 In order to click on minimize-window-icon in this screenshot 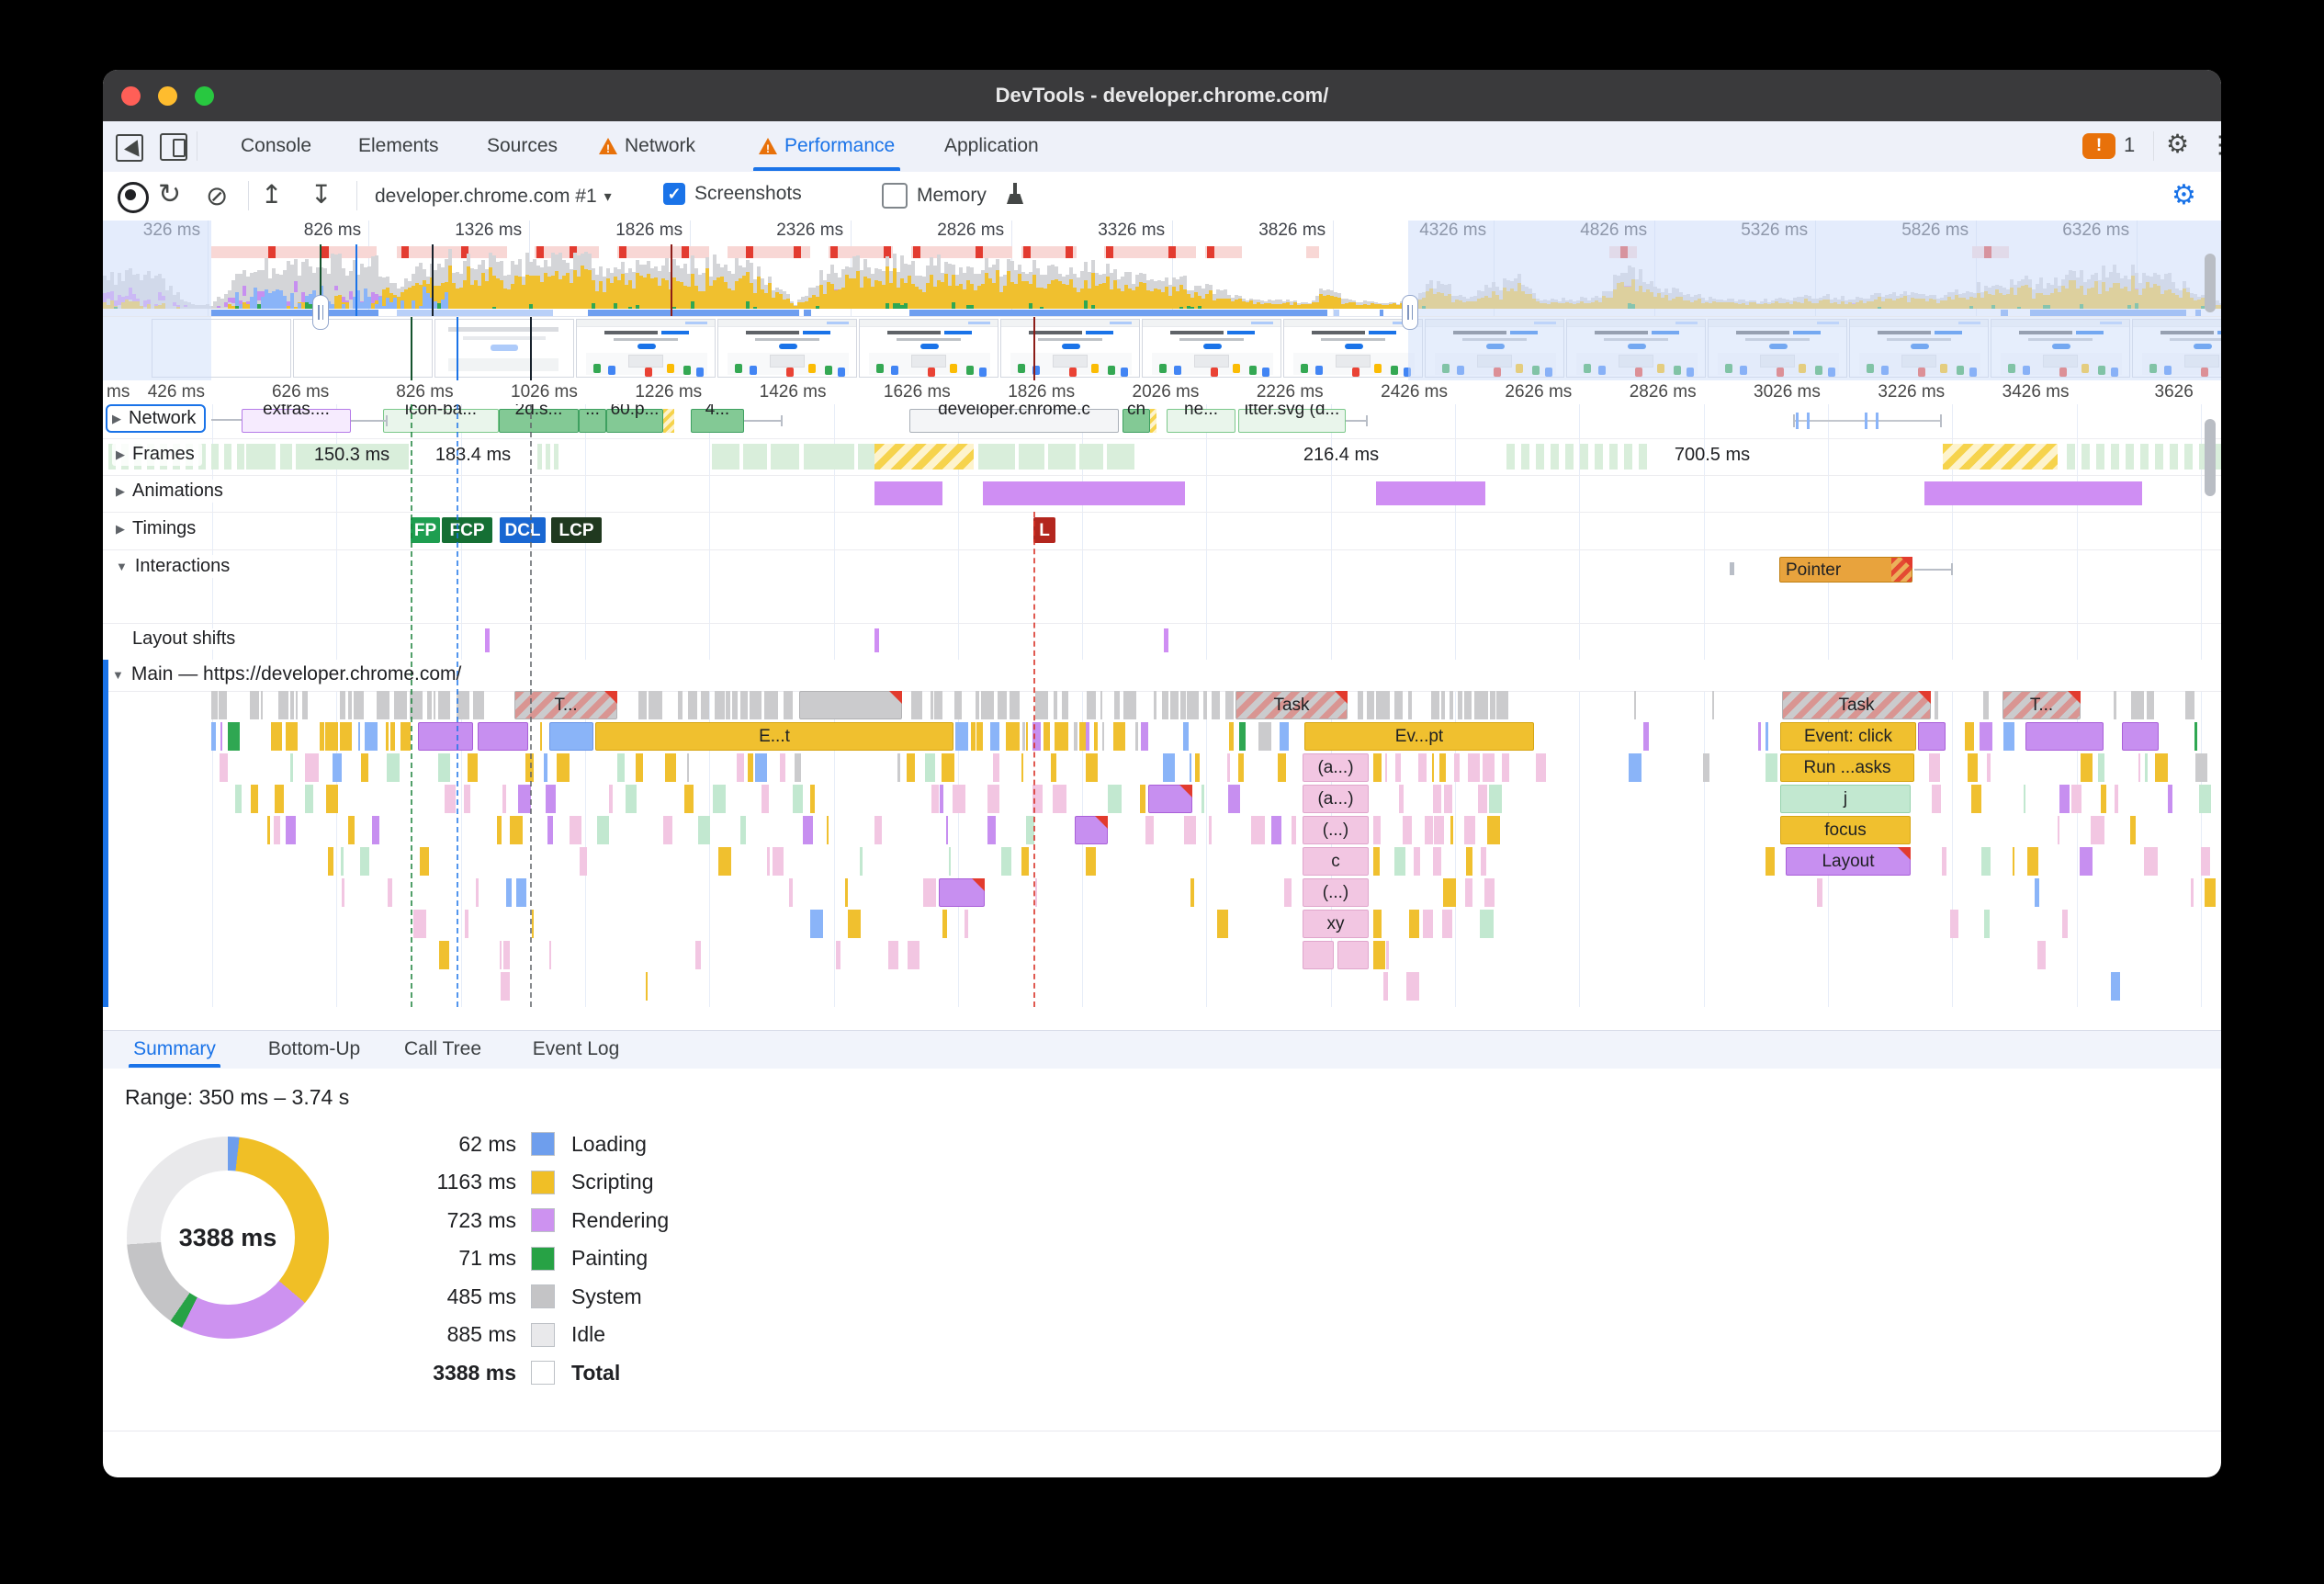, I will do `click(167, 96)`.